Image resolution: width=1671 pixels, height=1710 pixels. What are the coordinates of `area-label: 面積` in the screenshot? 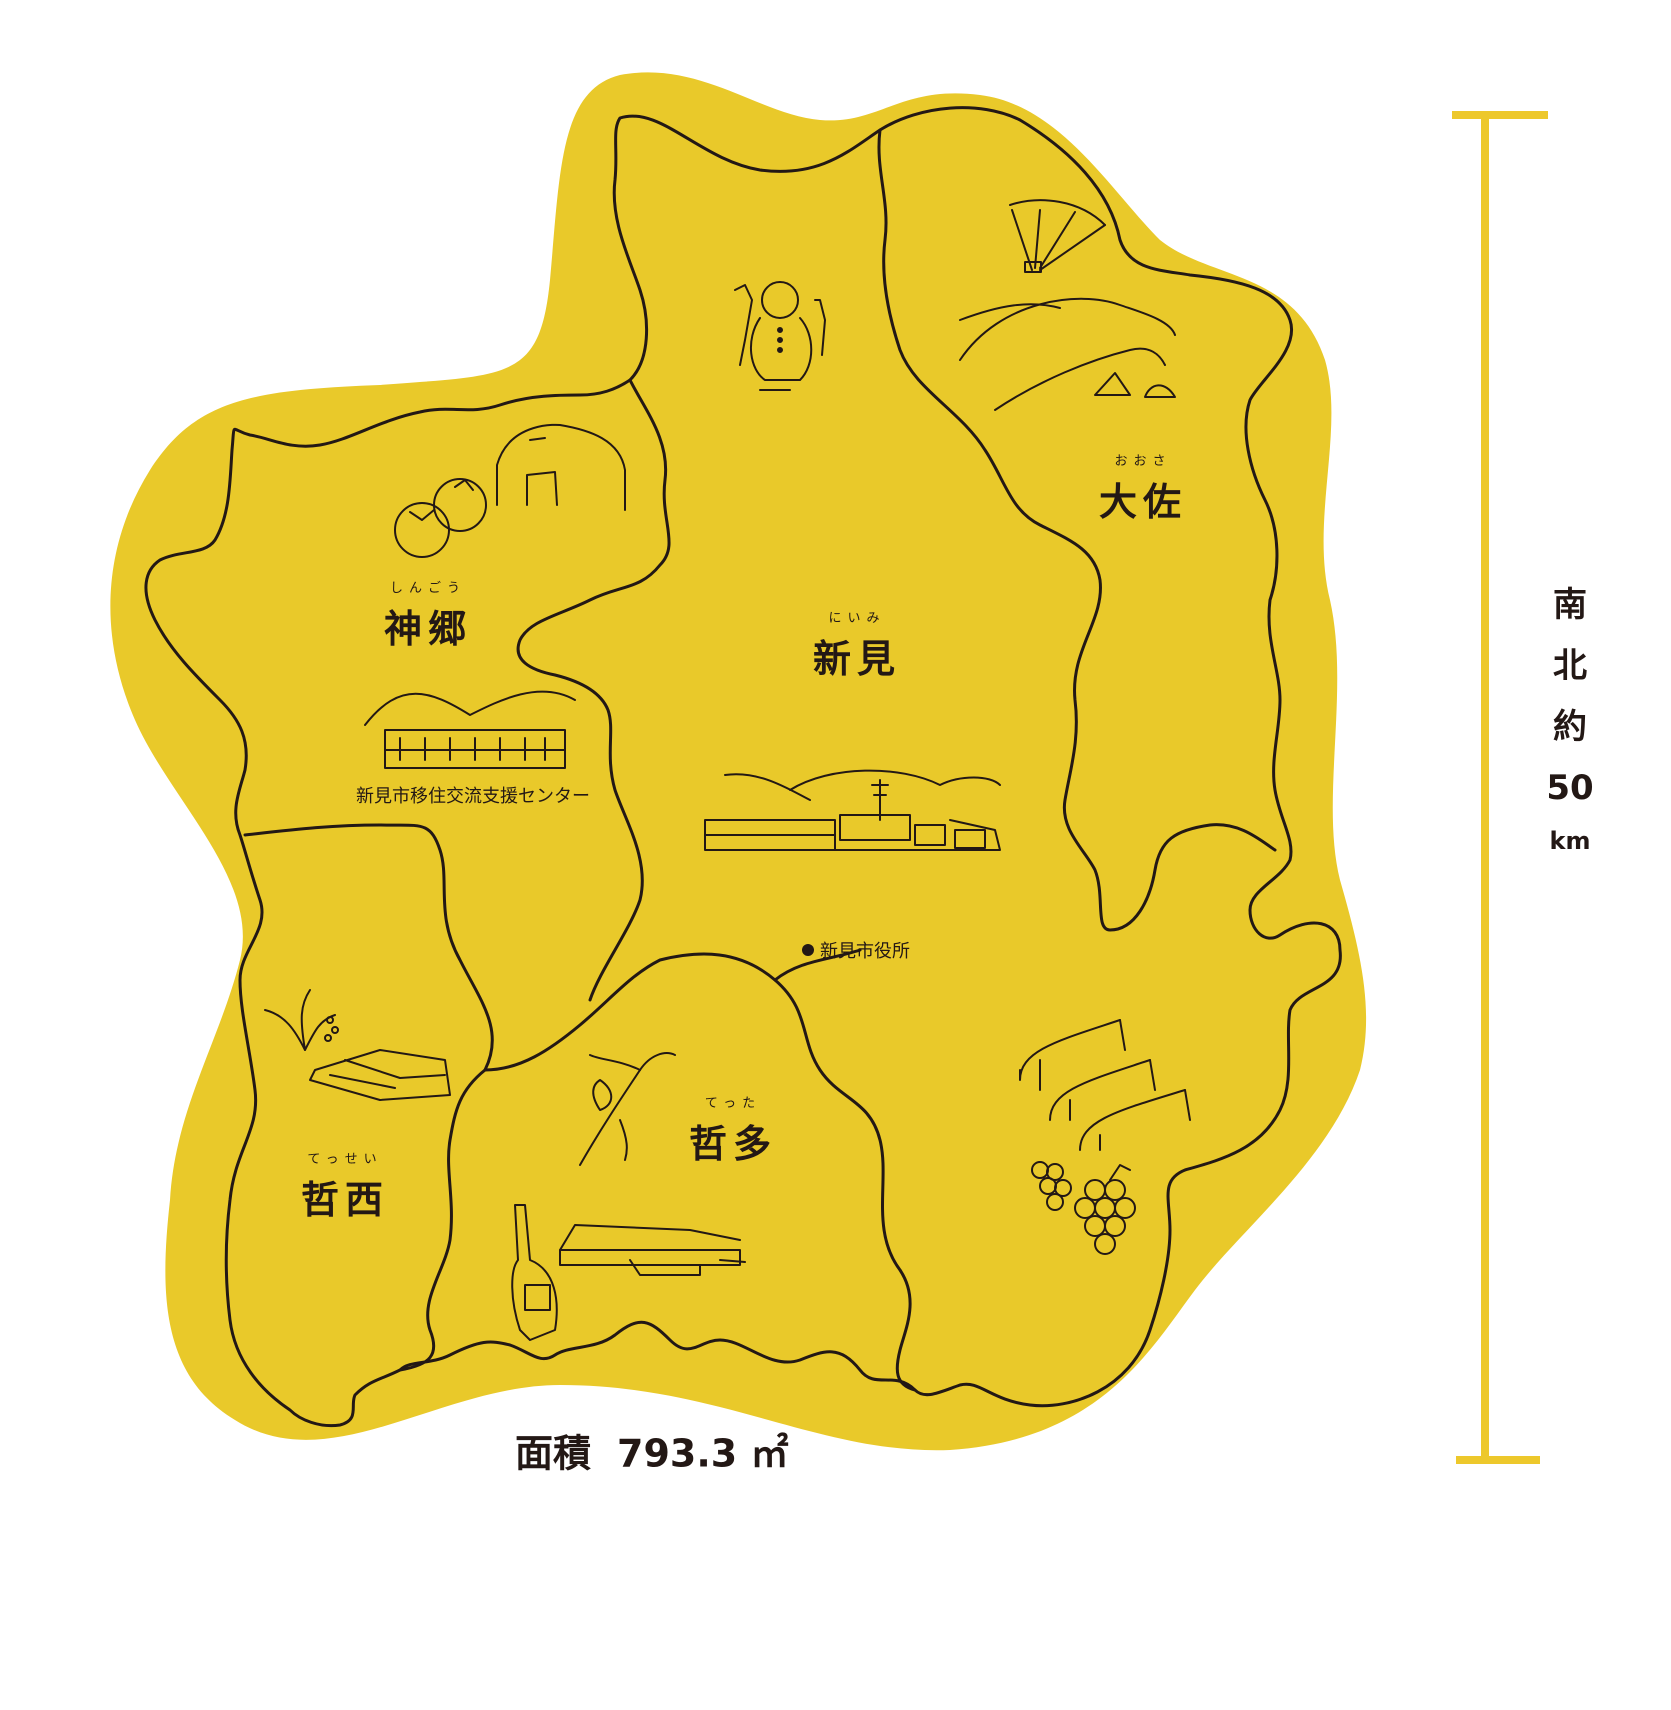 It's located at (553, 1453).